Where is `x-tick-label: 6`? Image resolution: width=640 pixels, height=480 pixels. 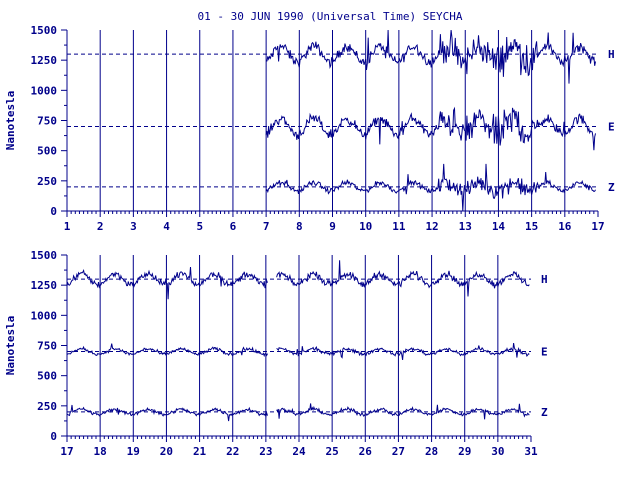
x-tick-label: 6 is located at coordinates (233, 226).